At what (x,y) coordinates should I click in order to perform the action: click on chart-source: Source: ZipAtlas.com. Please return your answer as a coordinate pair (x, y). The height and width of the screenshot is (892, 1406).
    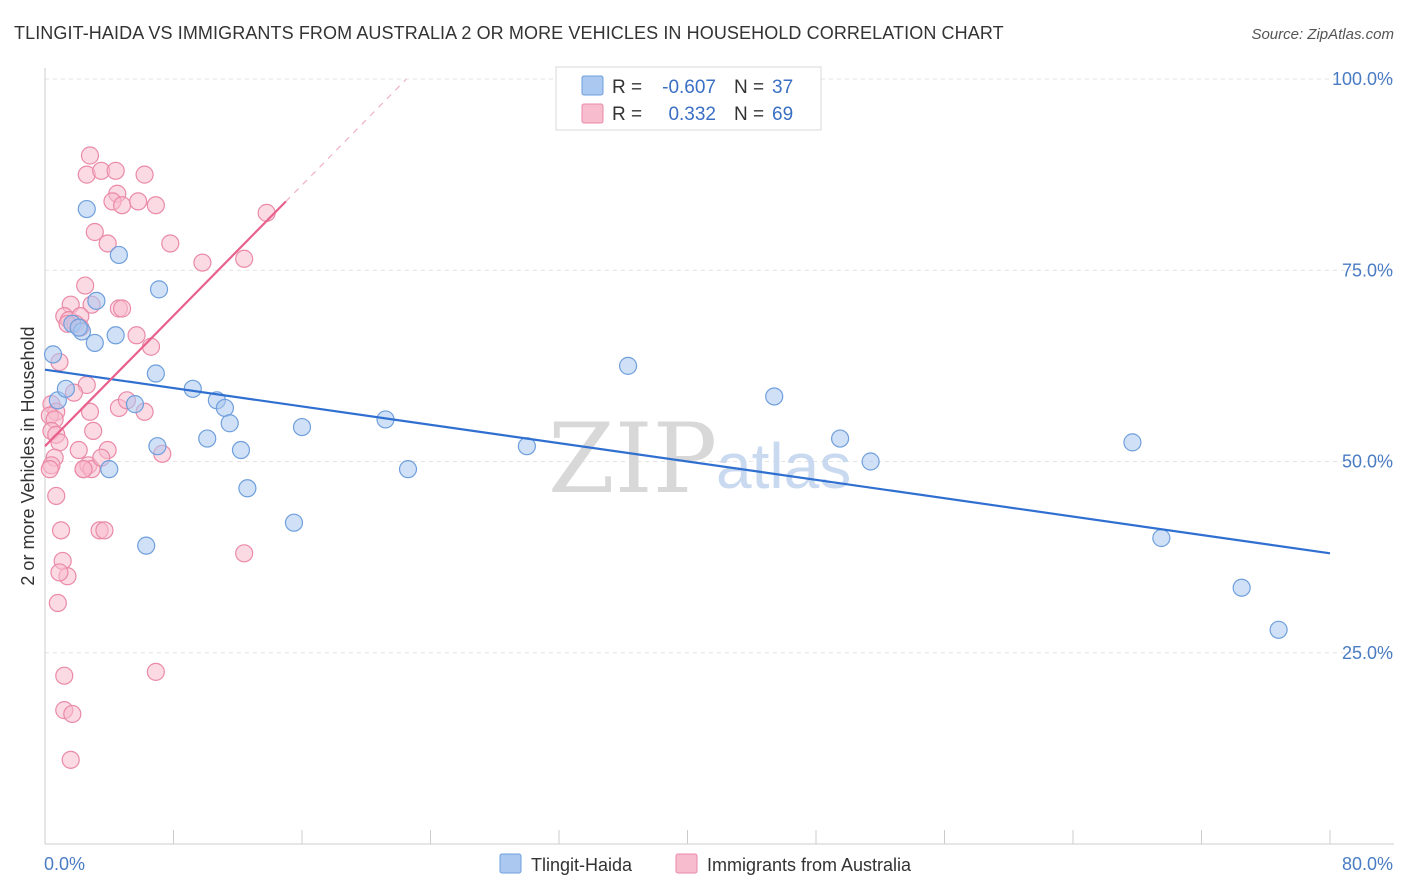
    Looking at the image, I should click on (1322, 34).